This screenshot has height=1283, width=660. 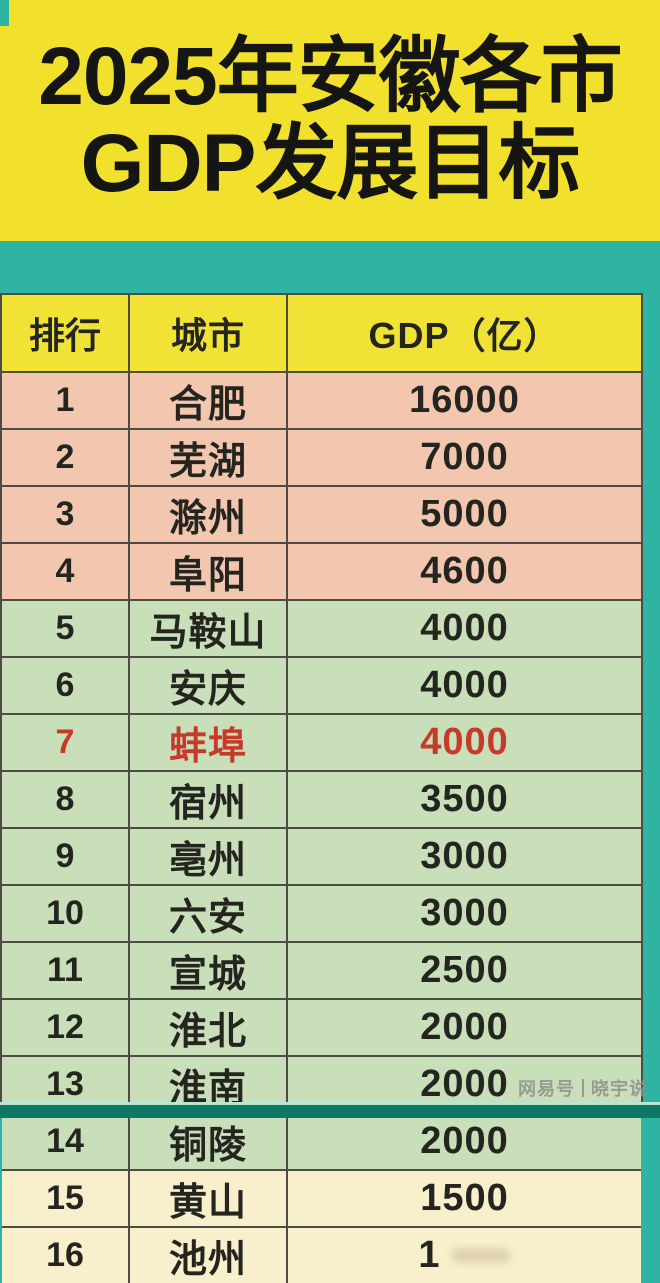 I want to click on obscured-value-smudge, so click(x=480, y=1255).